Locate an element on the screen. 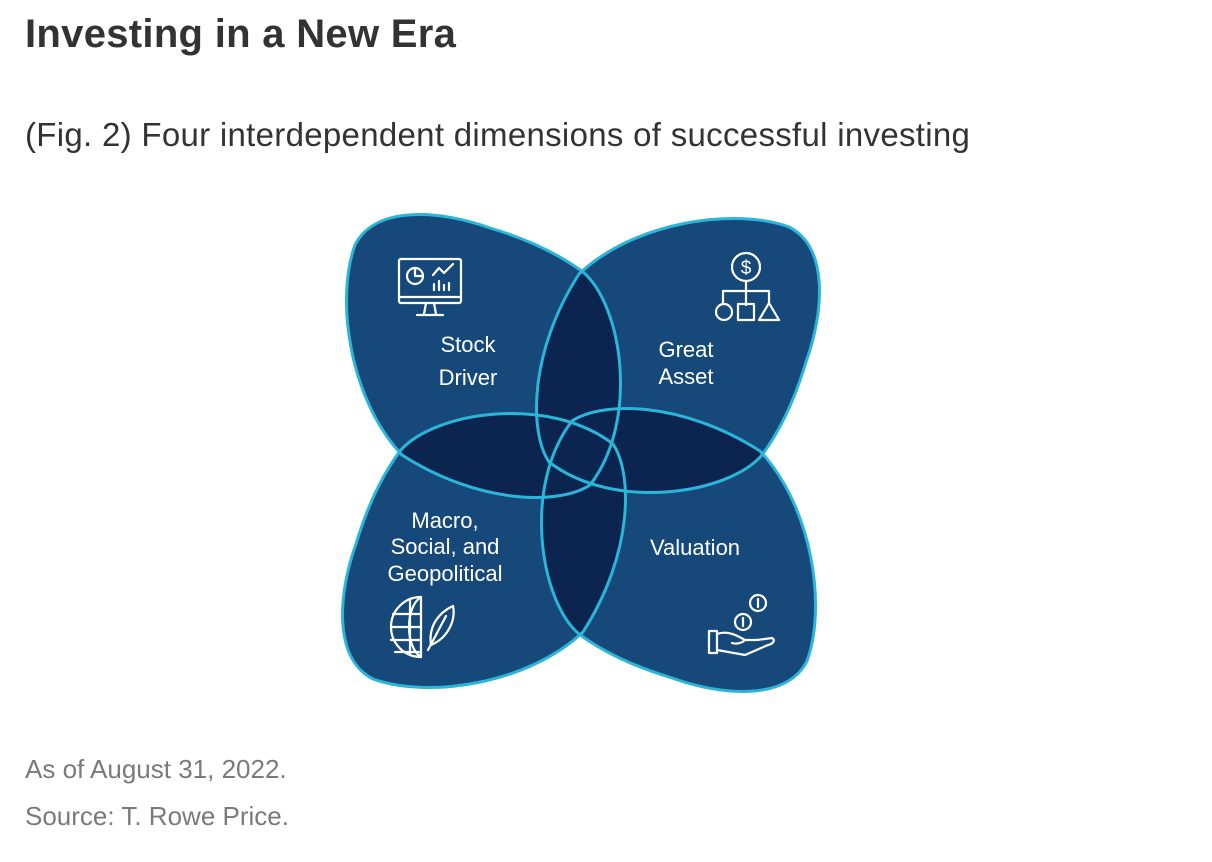  petal-label-valuation: Valuation is located at coordinates (695, 547).